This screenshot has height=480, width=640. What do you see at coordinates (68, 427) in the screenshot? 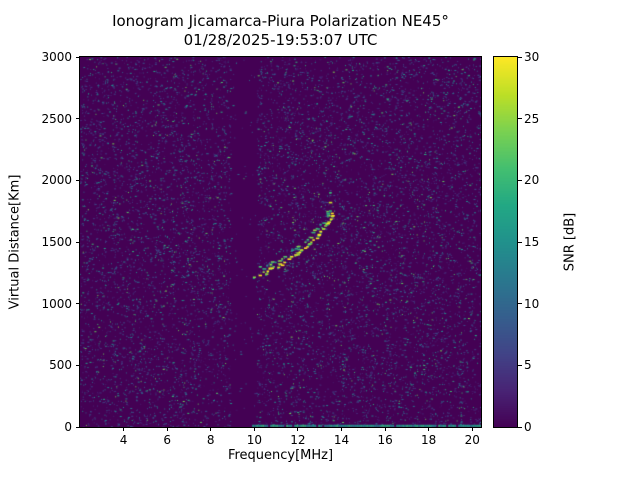
I see `y-tick-label: 0` at bounding box center [68, 427].